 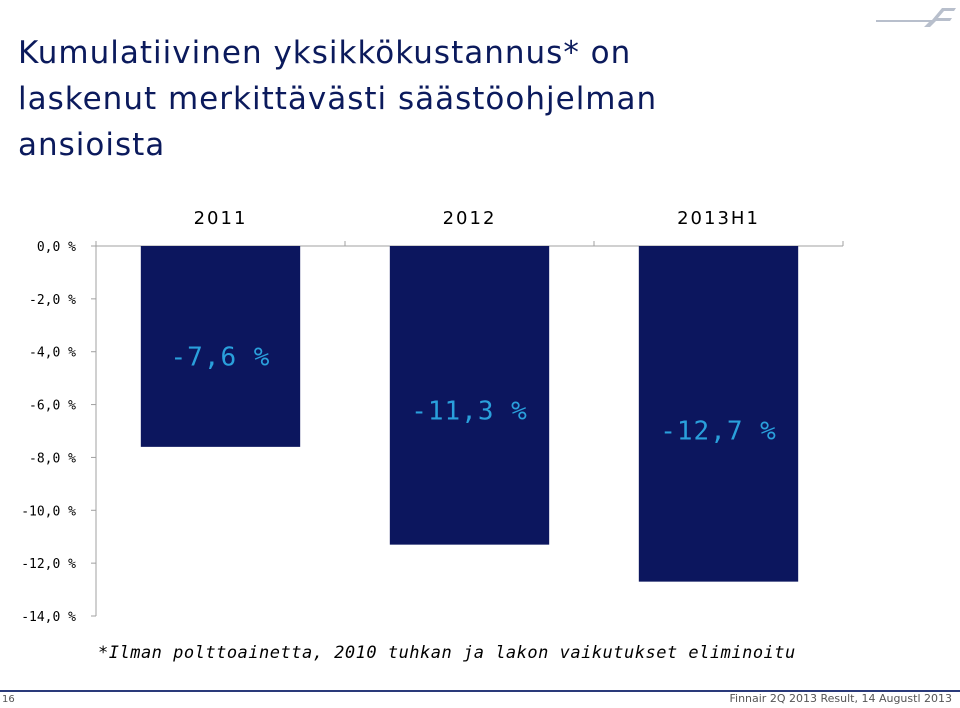 I want to click on y-tick-label: -8,0 %, so click(x=52, y=458).